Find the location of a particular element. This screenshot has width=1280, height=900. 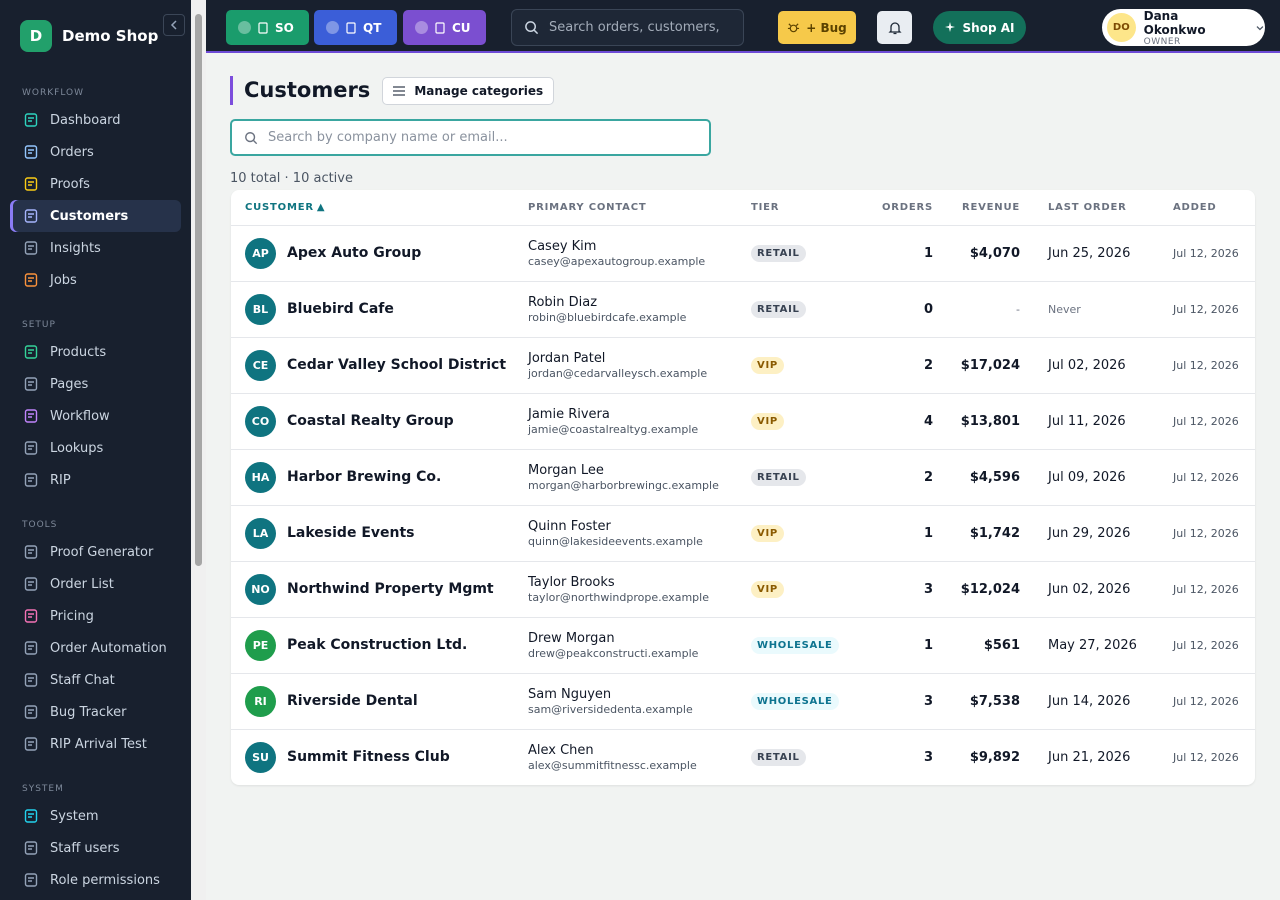

column-header: ADDED is located at coordinates (1197, 208).